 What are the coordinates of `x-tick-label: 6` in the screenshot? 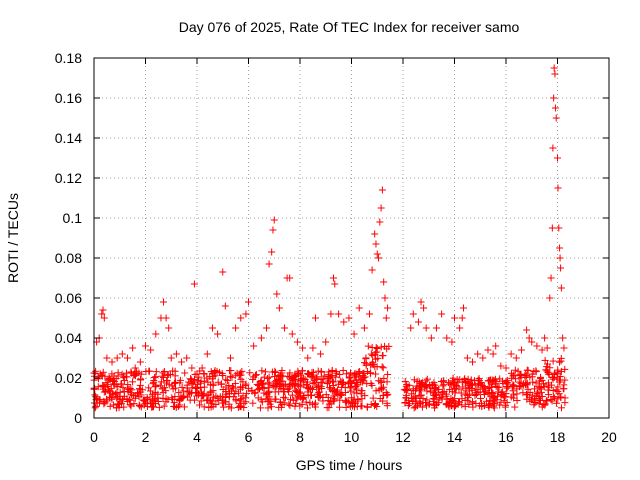 It's located at (249, 437).